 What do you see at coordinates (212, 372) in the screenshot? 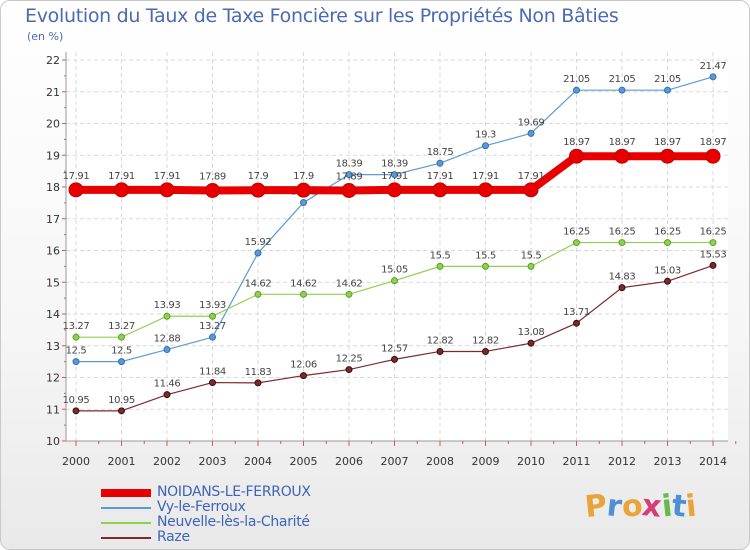
I see `data-label: 11.84` at bounding box center [212, 372].